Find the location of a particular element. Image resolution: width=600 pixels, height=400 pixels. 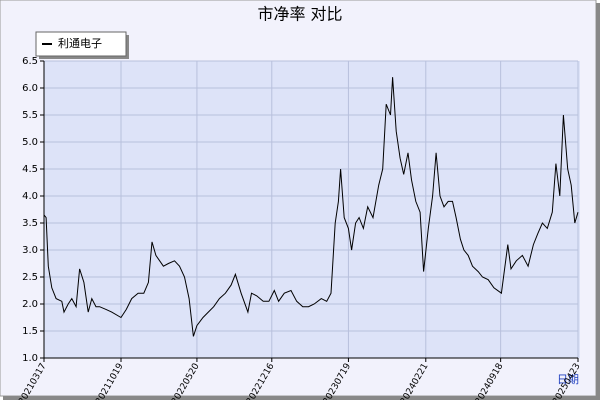

y-tick-label: 5.0 is located at coordinates (30, 142).